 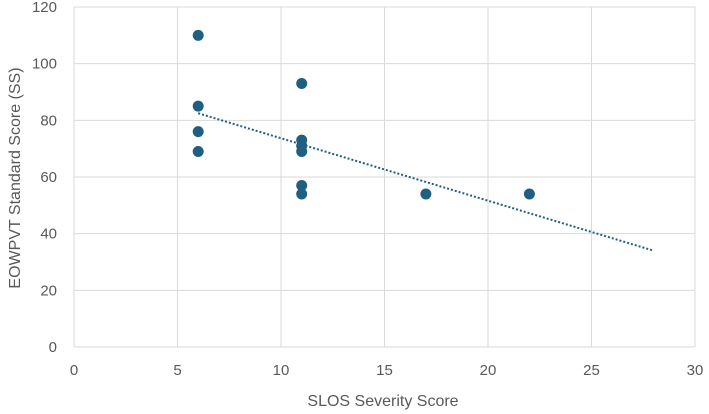 What do you see at coordinates (48, 234) in the screenshot?
I see `y-tick-label: 40` at bounding box center [48, 234].